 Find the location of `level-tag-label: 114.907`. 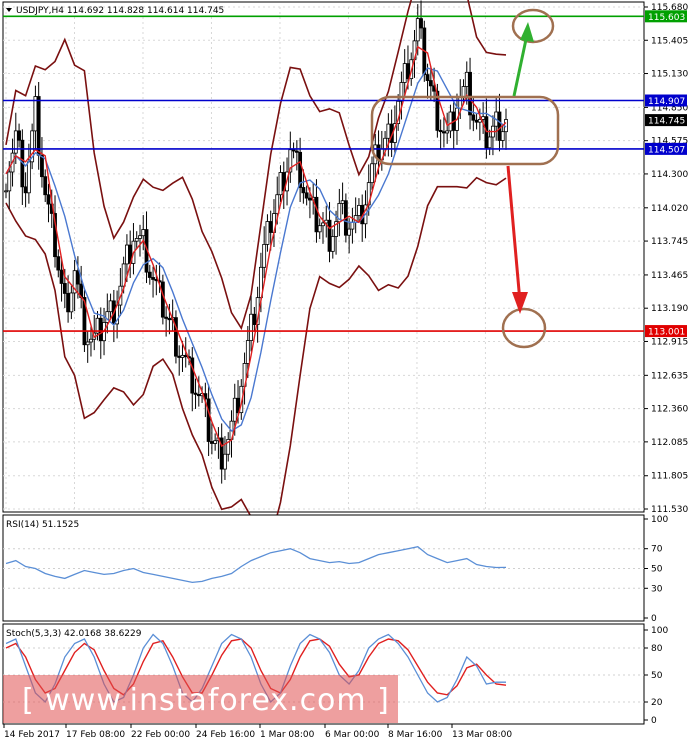

level-tag-label: 114.907 is located at coordinates (666, 102).